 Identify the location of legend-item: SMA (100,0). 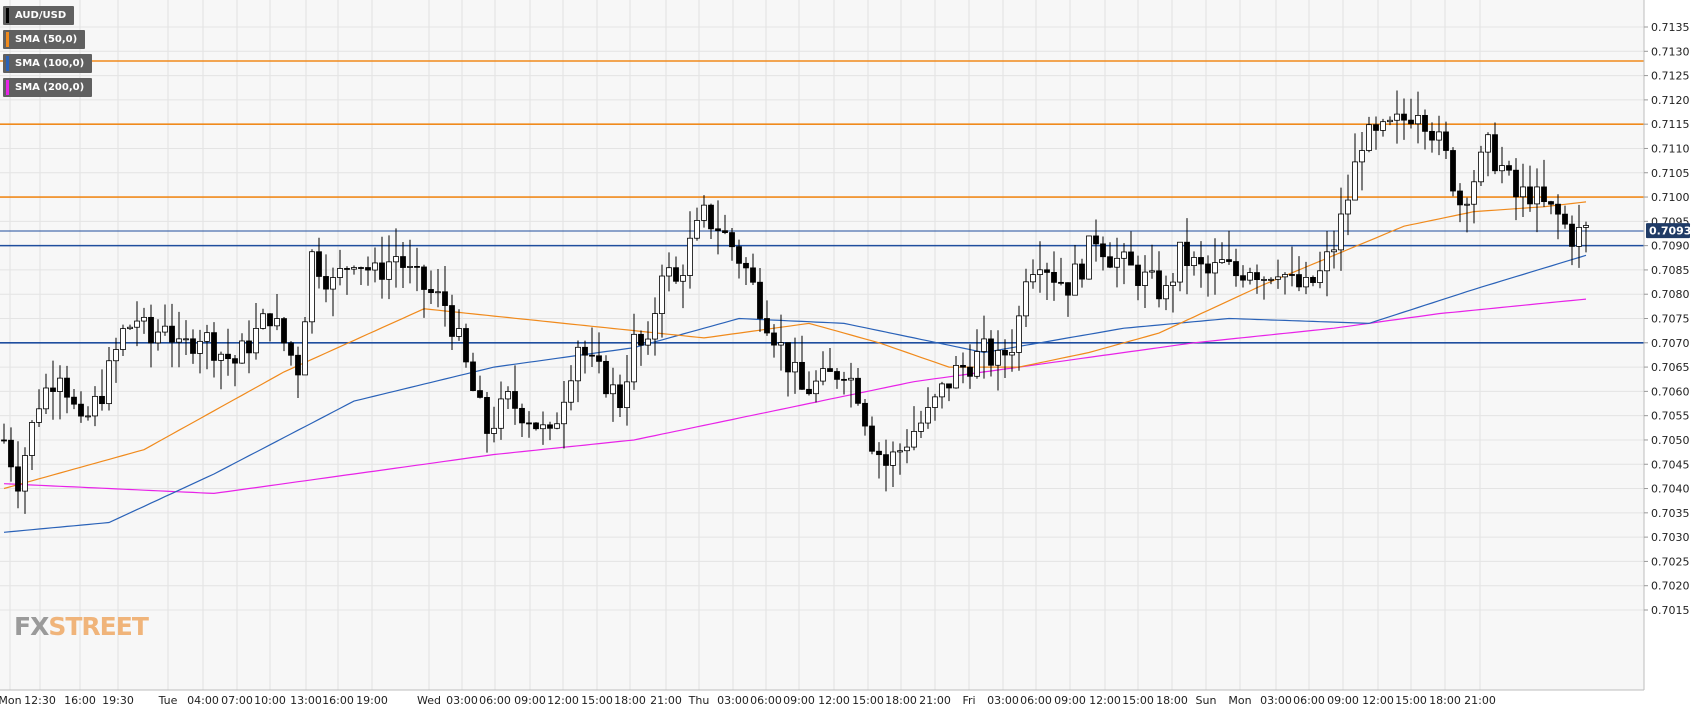
(48, 63).